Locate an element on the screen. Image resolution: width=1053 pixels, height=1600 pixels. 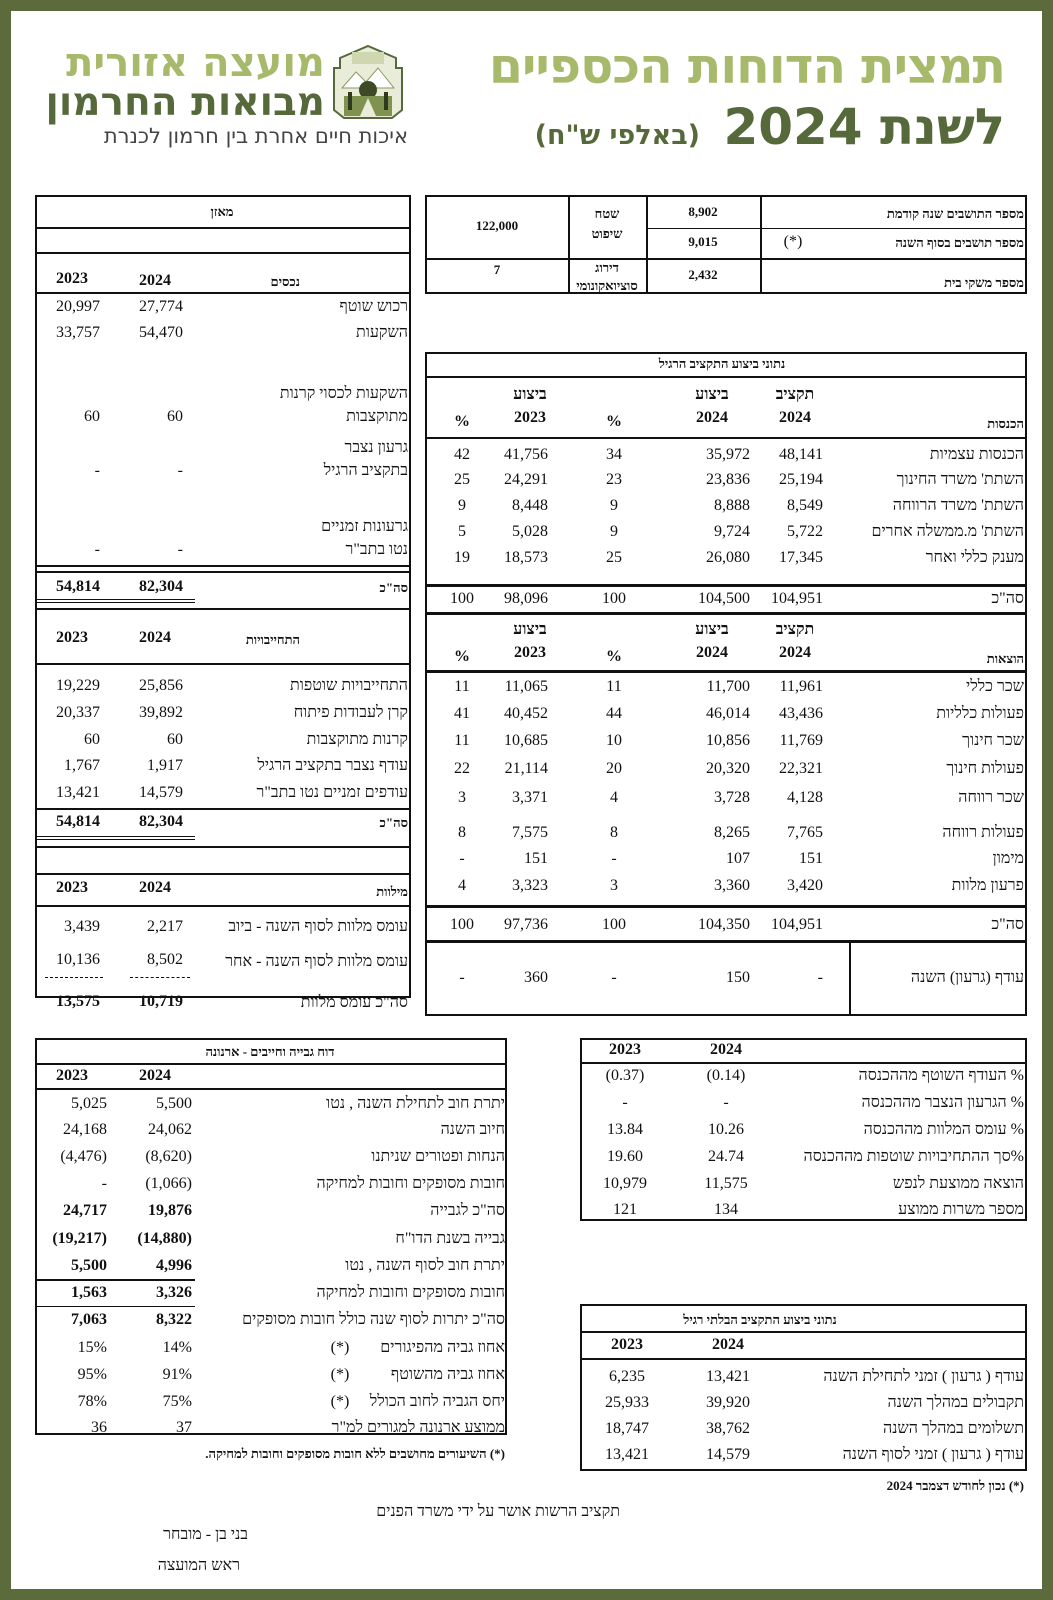
asset-label: נטו בתב"ר is located at coordinates (376, 549).